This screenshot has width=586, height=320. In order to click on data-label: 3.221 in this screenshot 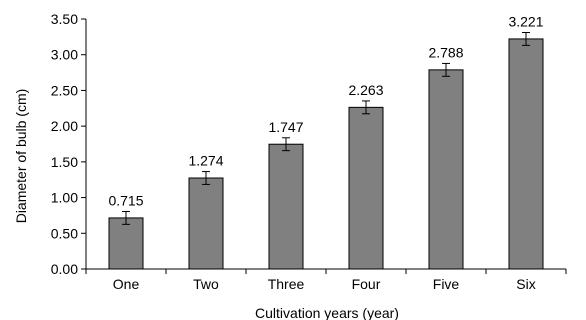, I will do `click(525, 22)`.